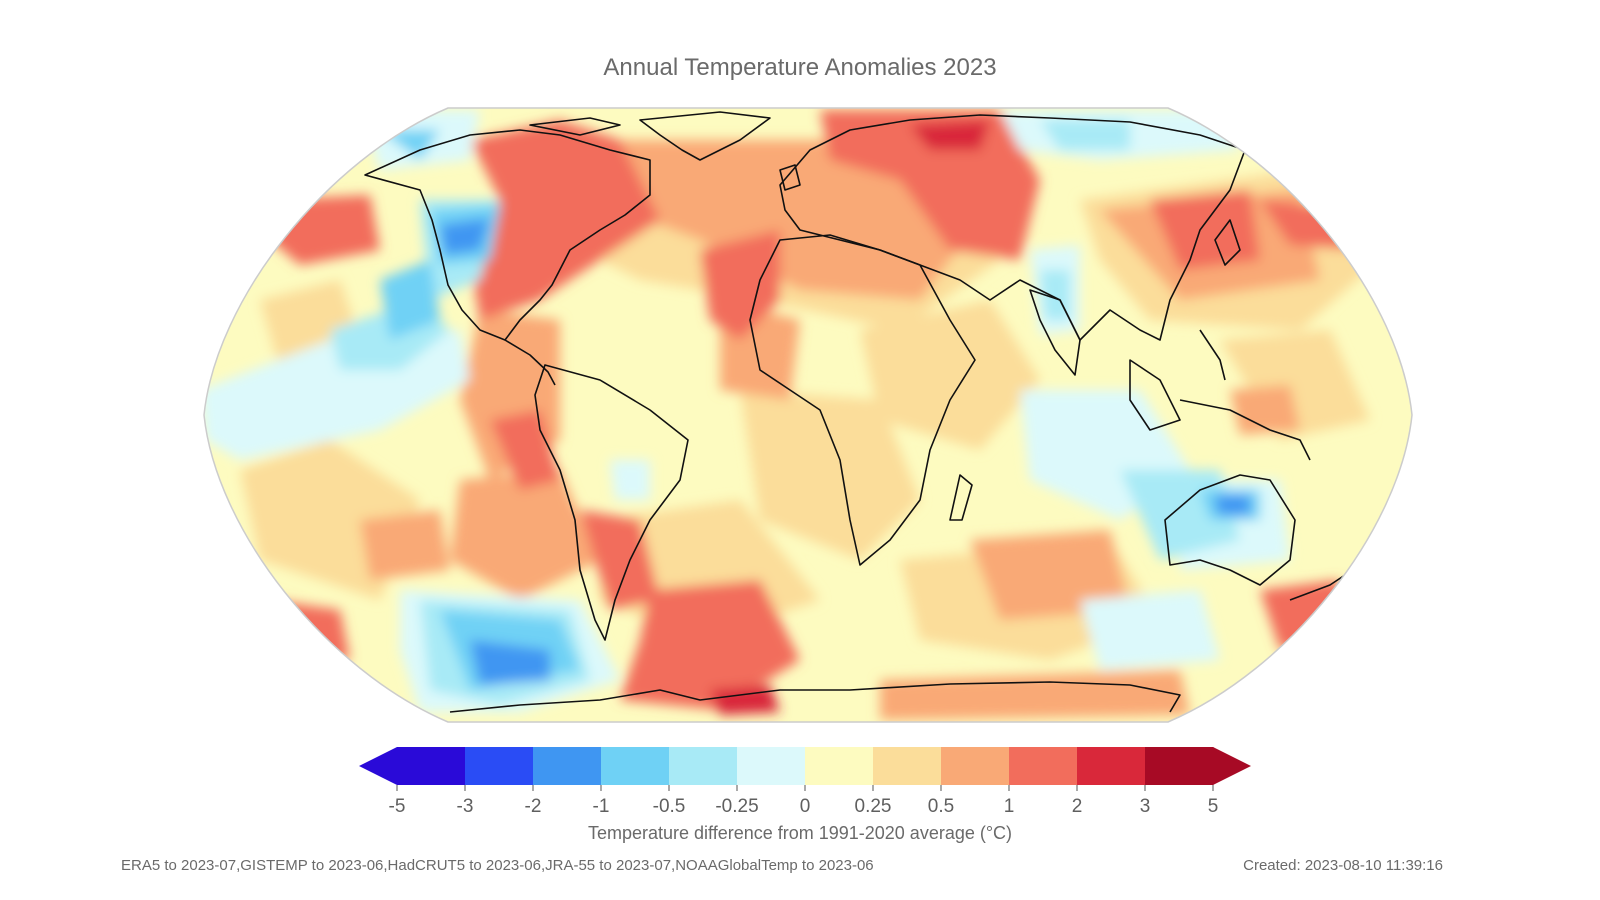 Image resolution: width=1600 pixels, height=900 pixels. Describe the element at coordinates (1009, 806) in the screenshot. I see `colorbar-tick-label: 1` at that location.